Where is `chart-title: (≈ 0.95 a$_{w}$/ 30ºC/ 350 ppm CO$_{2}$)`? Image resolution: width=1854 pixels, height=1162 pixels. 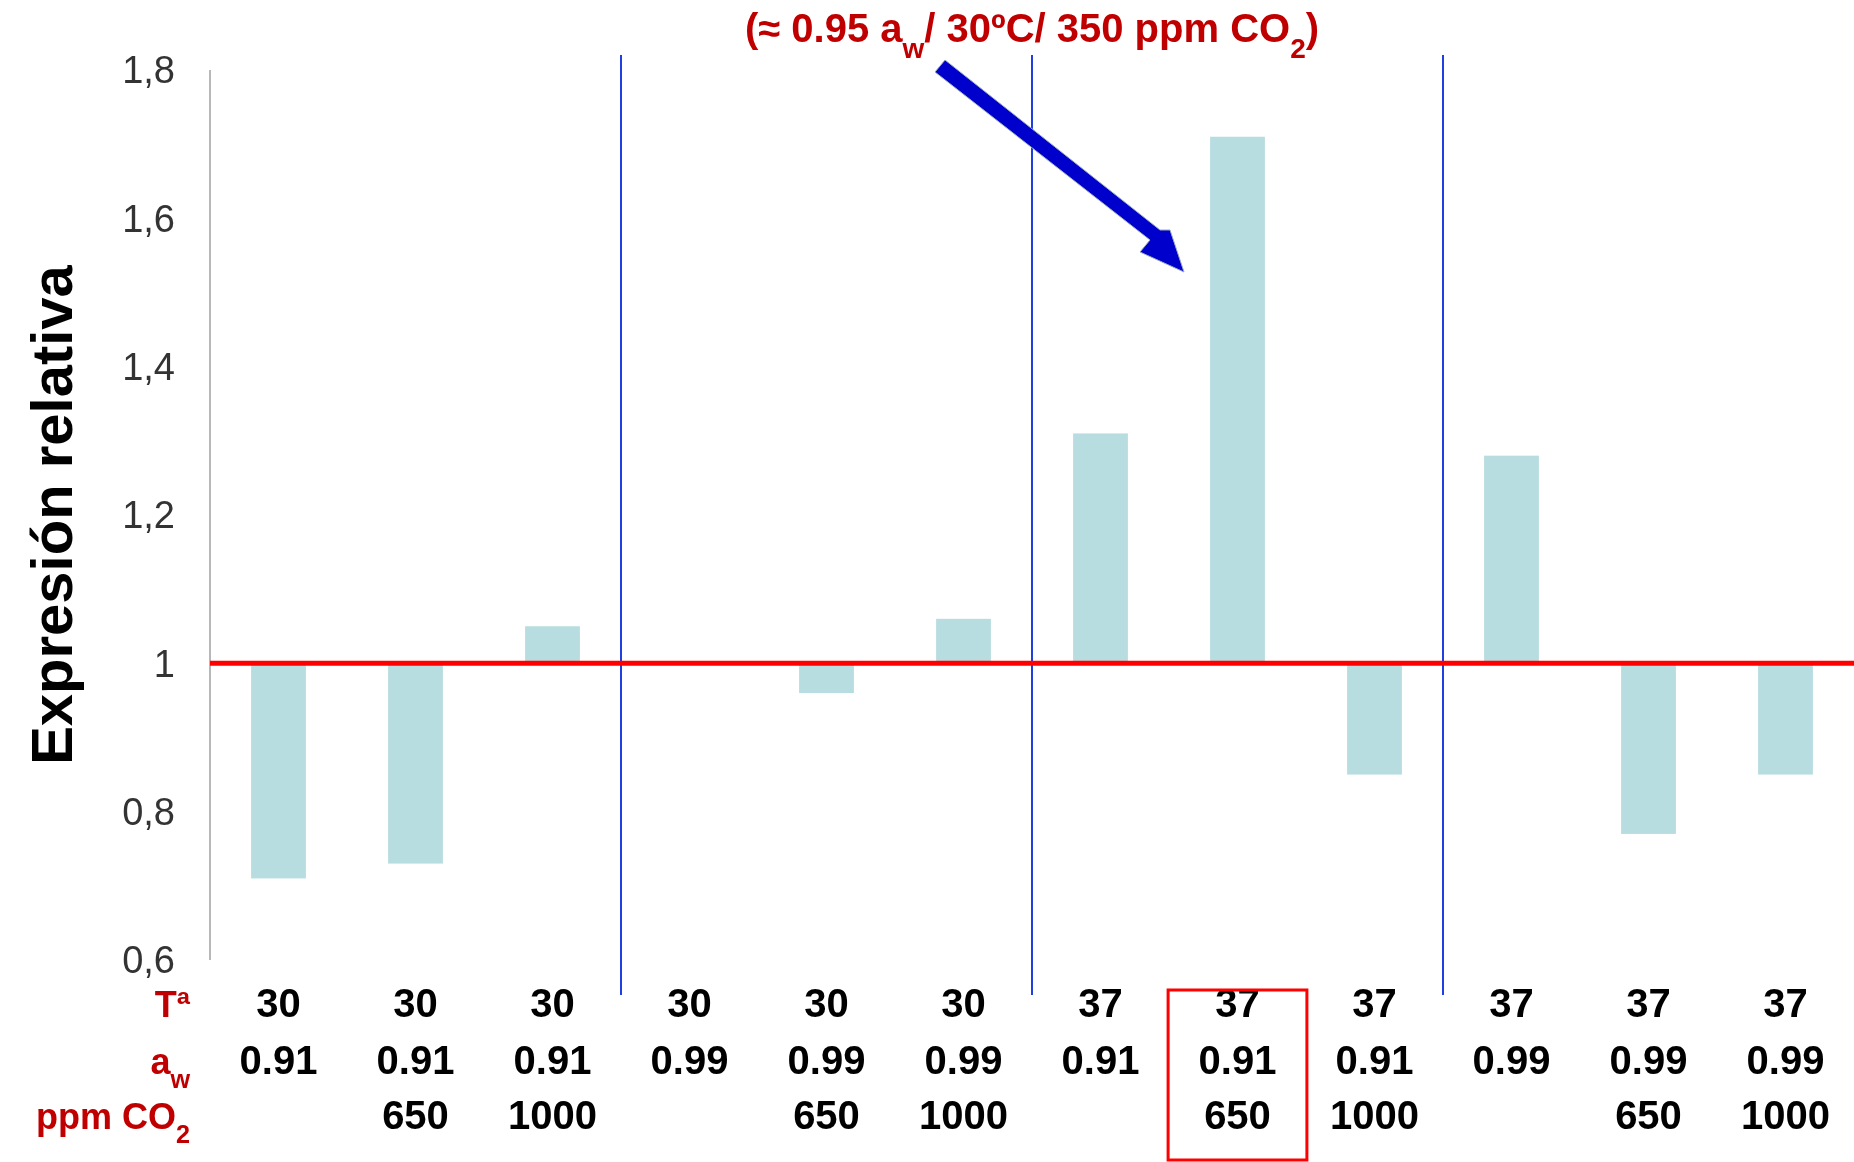 chart-title: (≈ 0.95 a$_{w}$/ 30ºC/ 350 ppm CO$_{2}$) is located at coordinates (1032, 35).